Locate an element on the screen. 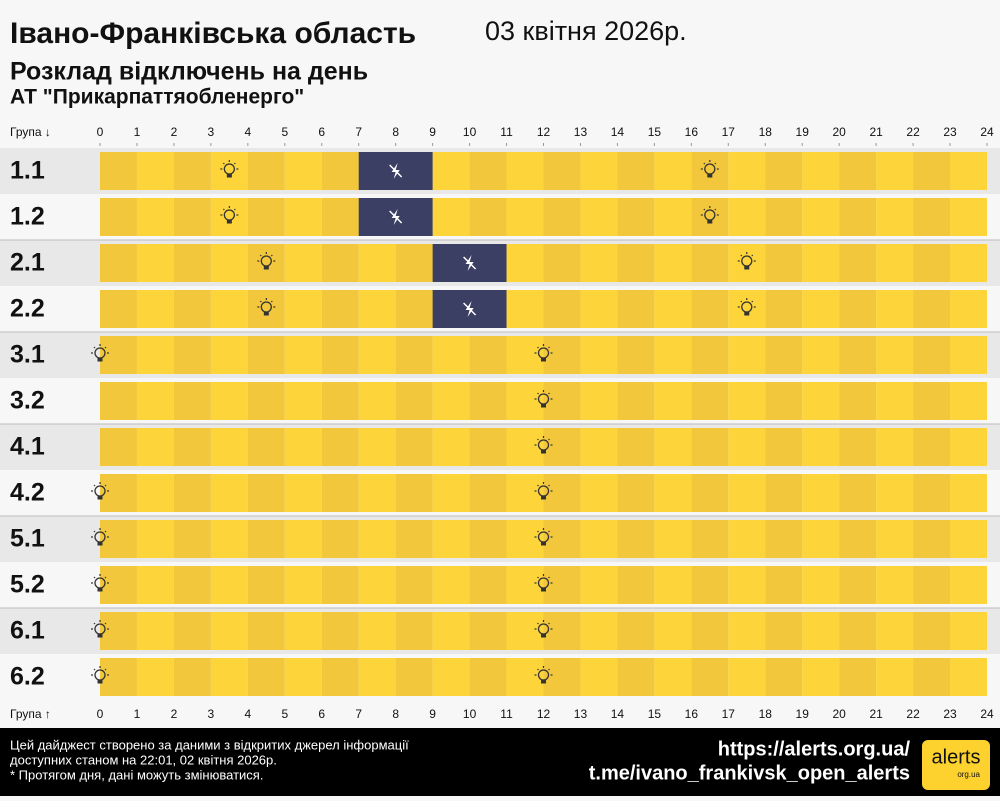 This screenshot has width=1000, height=801. hour-label: 23 is located at coordinates (950, 132).